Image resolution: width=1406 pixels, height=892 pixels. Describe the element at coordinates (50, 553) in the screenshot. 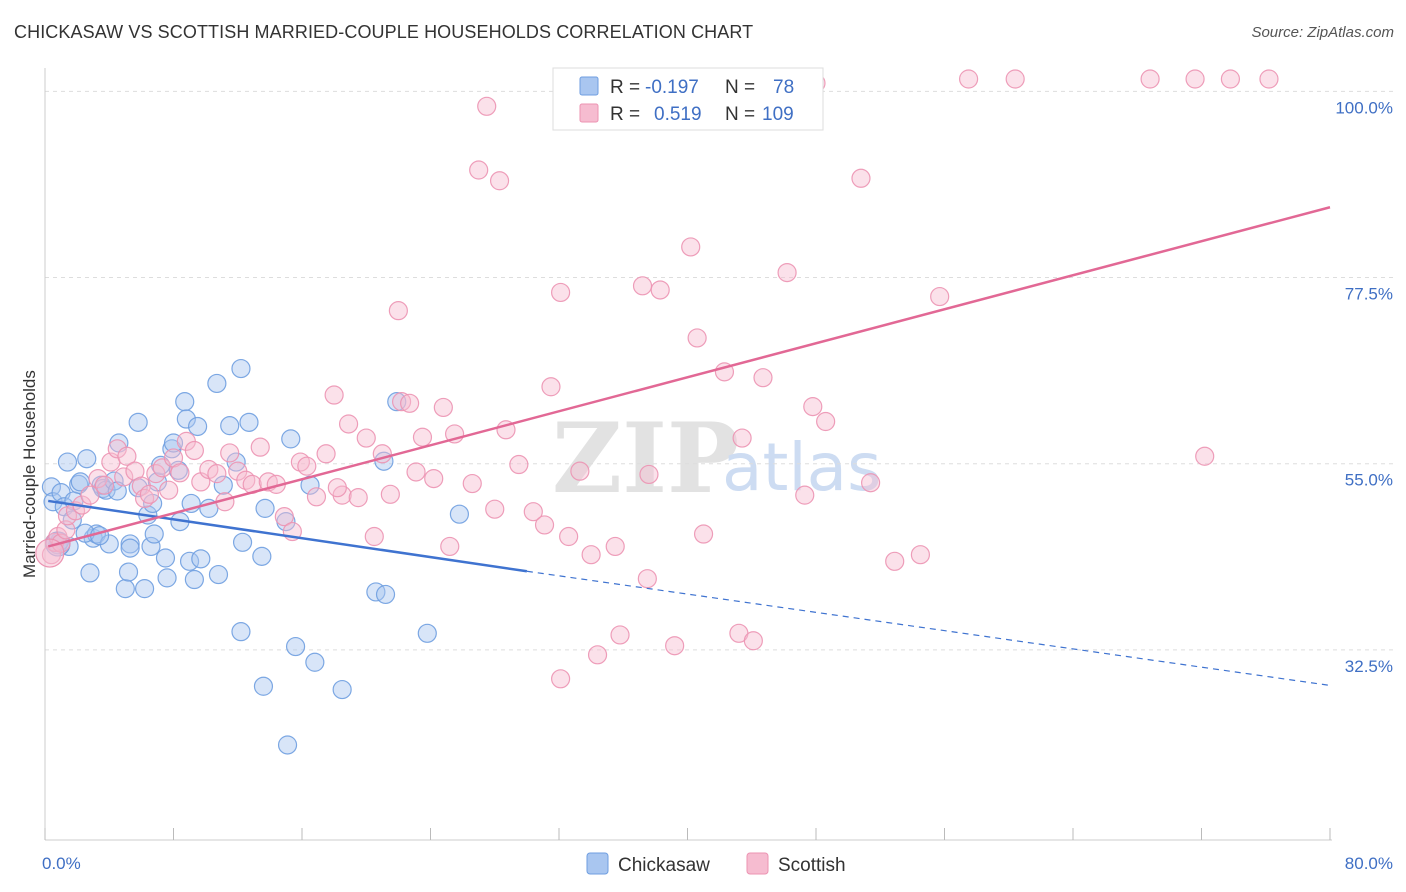

I see `scottish-point-cluster` at that location.